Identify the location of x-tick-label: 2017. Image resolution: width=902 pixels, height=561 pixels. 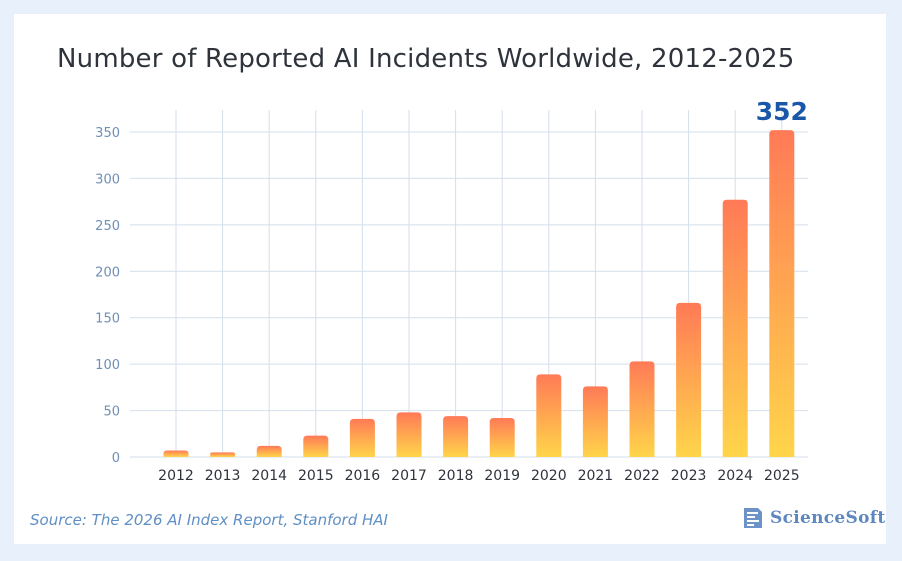
(409, 476).